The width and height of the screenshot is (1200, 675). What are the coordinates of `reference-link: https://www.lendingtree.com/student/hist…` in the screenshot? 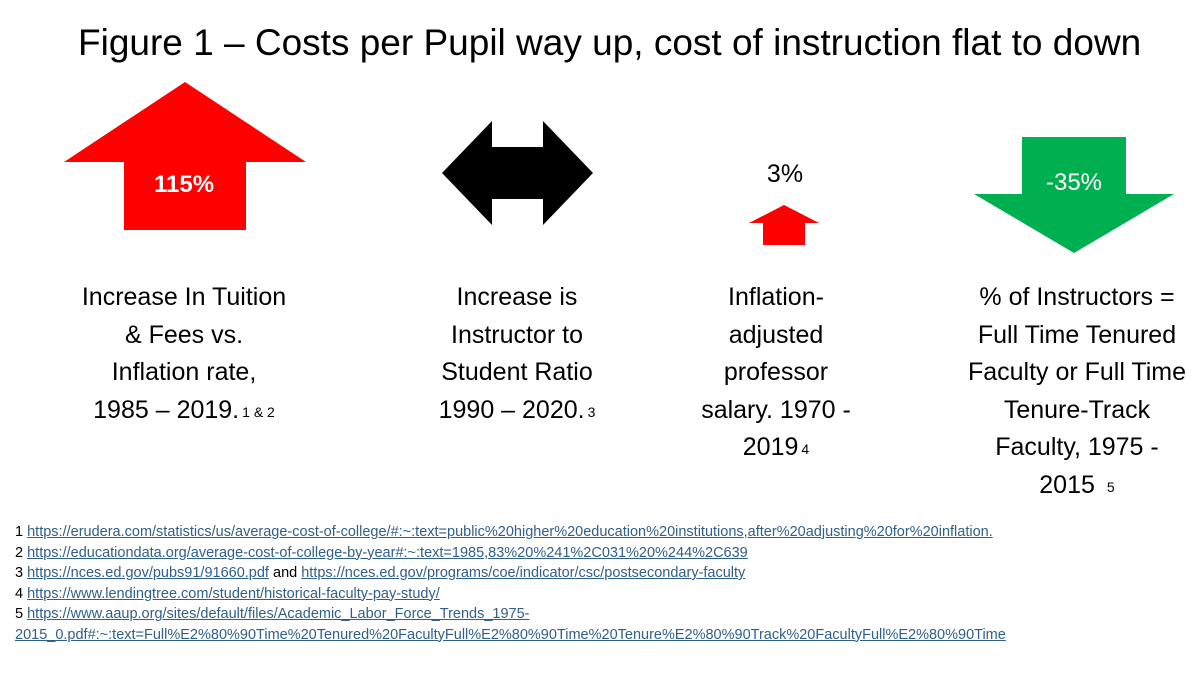 It's located at (233, 593).